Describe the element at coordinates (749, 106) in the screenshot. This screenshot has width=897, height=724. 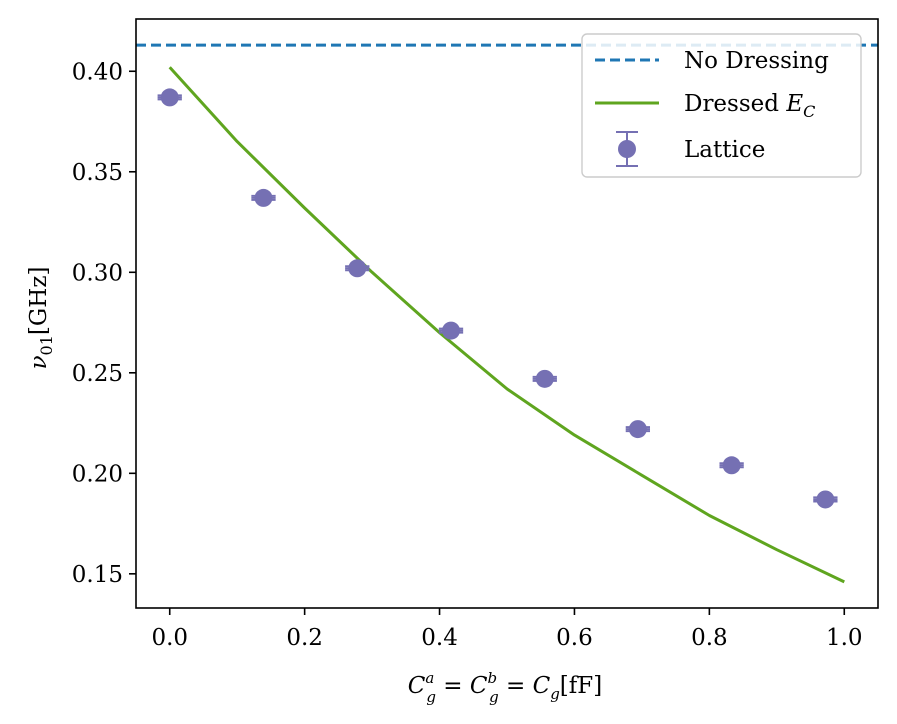
I see `legend-dressed-ec-label: Dressed EC` at that location.